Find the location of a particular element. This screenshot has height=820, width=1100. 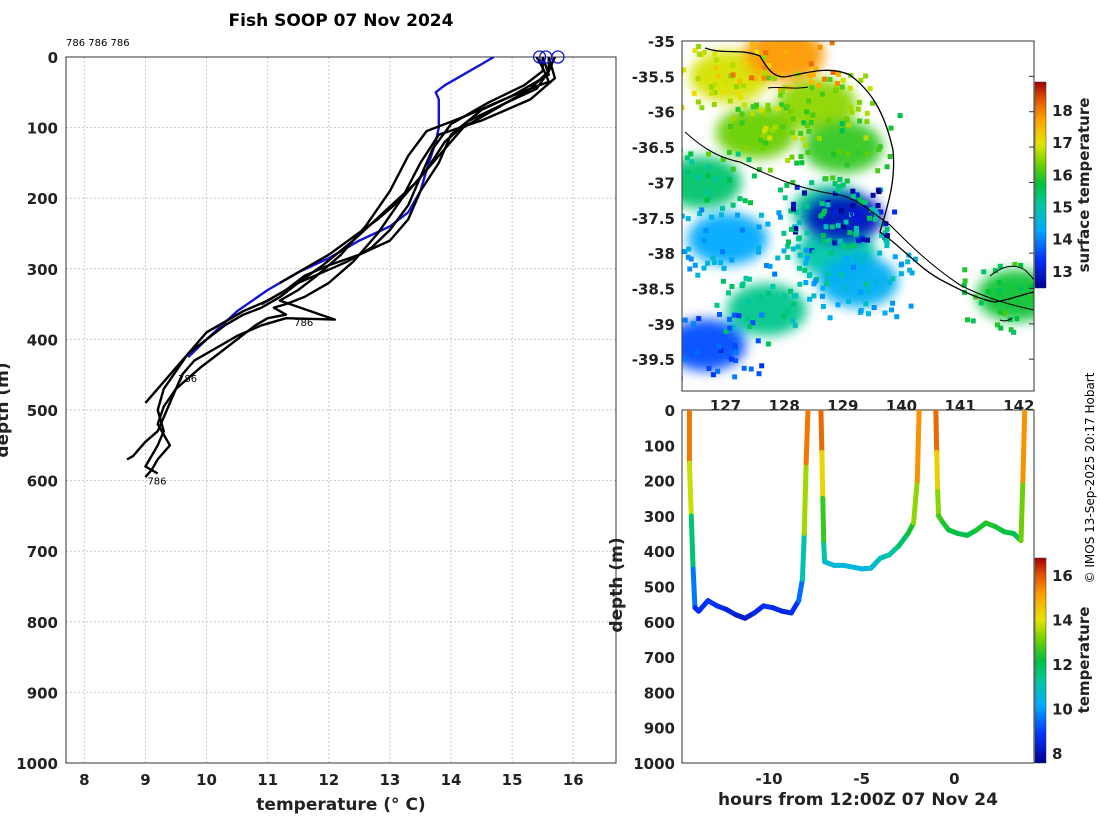

profile-y-tick-label: 300 is located at coordinates (42, 270).